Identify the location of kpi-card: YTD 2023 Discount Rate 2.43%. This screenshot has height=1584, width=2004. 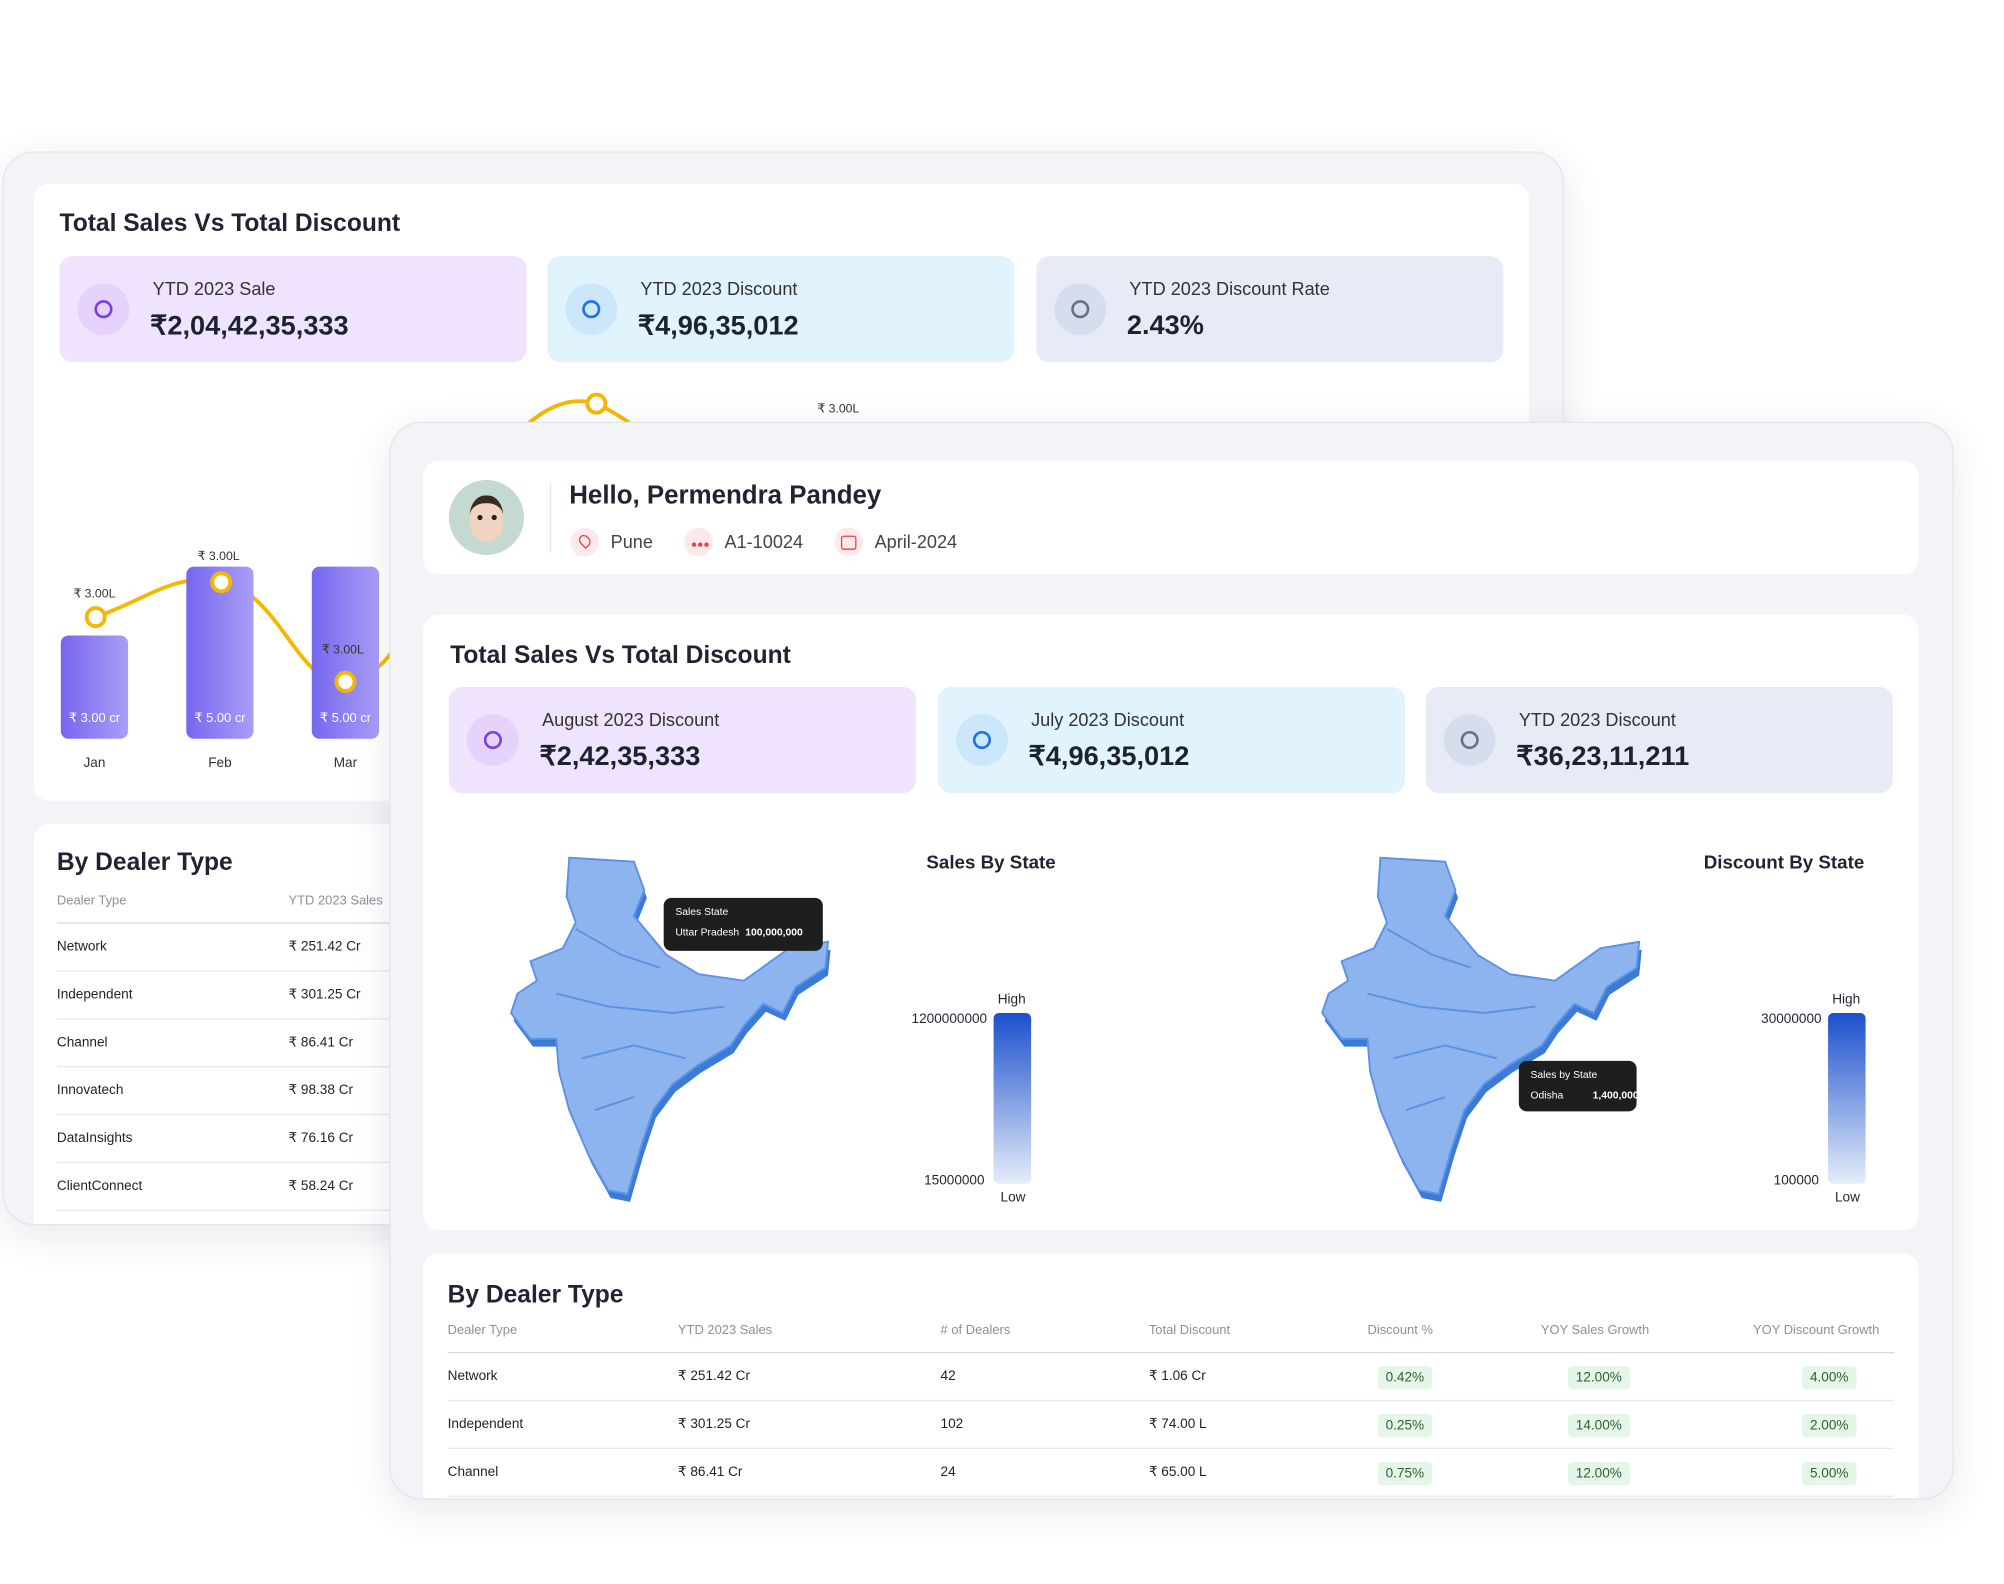
(1270, 309).